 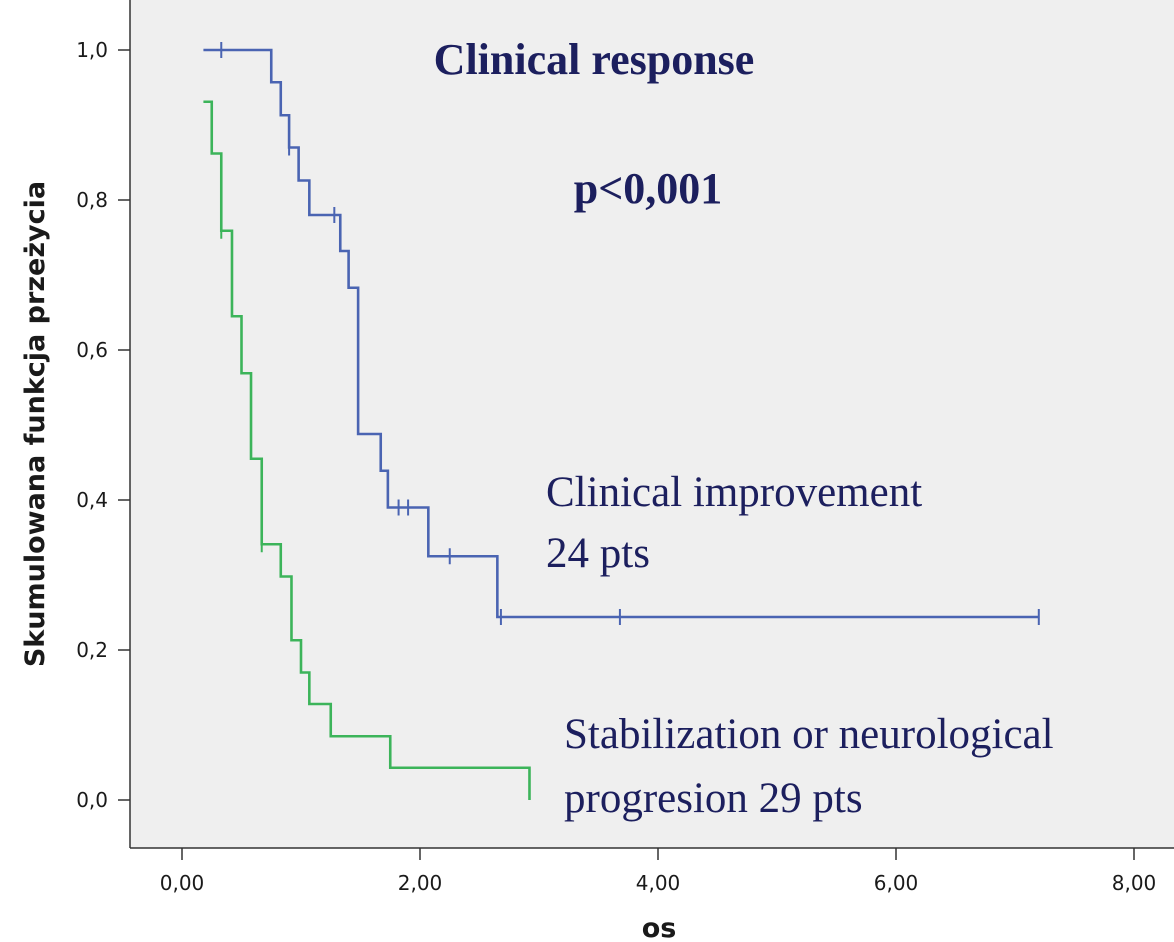 I want to click on x-tick-label: 8,00, so click(x=1134, y=883).